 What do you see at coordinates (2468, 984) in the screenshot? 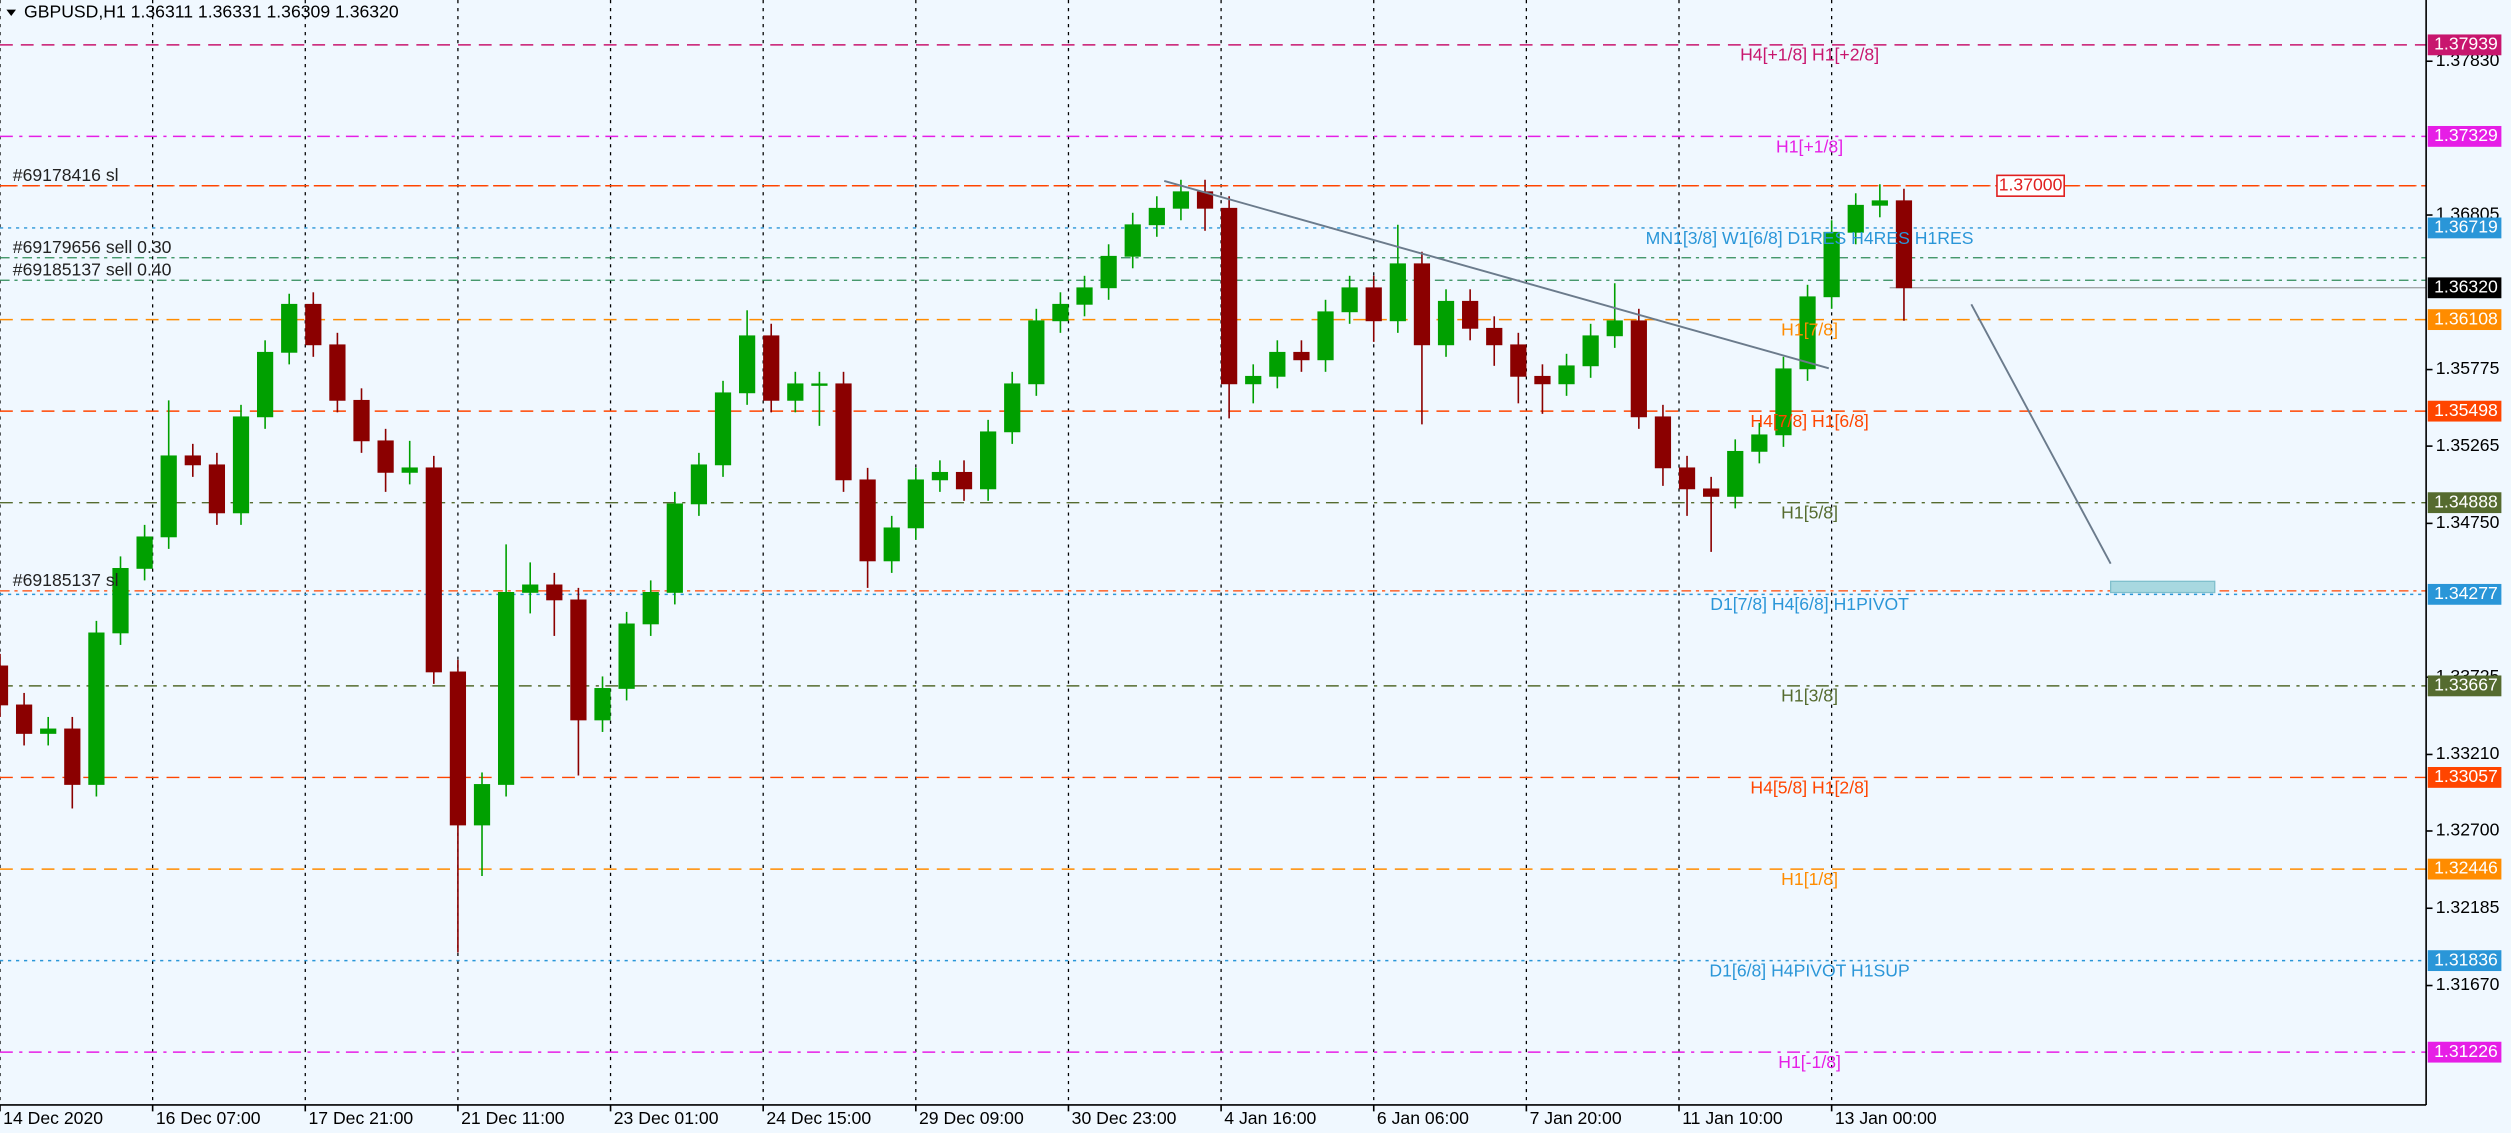
I see `y-tick-label: 1.31670` at bounding box center [2468, 984].